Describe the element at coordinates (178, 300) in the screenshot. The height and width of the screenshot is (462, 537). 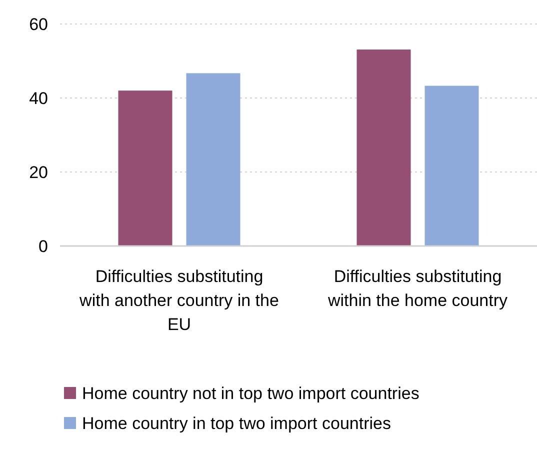
I see `x-tick-label: Difficulties substituting with another country in the EU` at that location.